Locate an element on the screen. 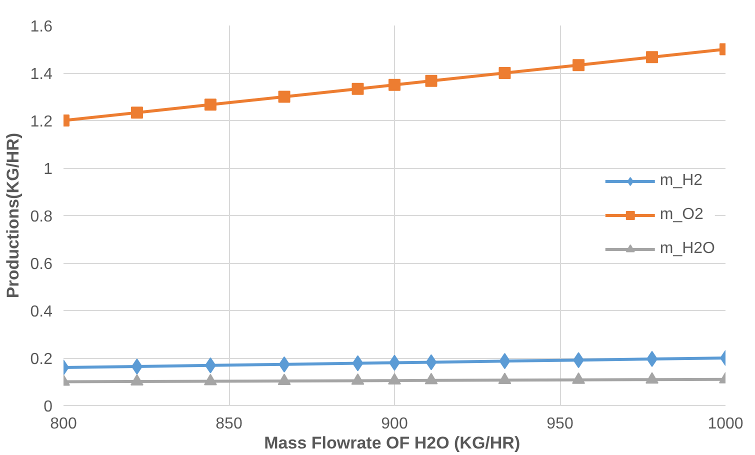 The image size is (755, 455). y-tick-label: 0.2 is located at coordinates (41, 359).